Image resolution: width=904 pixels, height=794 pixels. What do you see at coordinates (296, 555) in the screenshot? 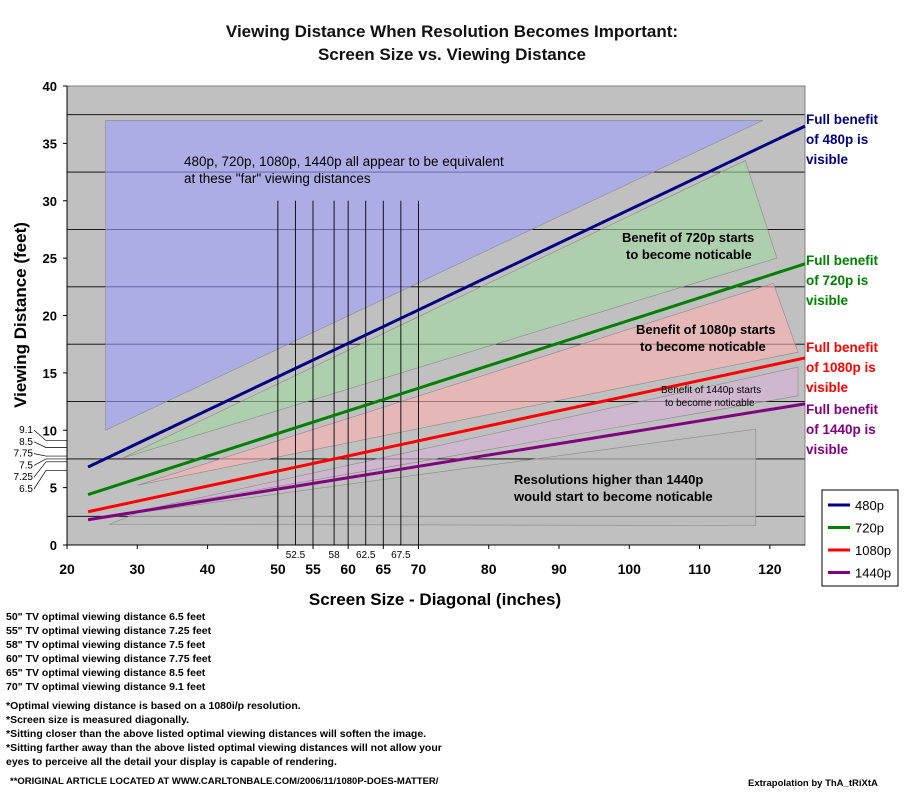
I see `x-extra-tick-label-0: 52.5` at bounding box center [296, 555].